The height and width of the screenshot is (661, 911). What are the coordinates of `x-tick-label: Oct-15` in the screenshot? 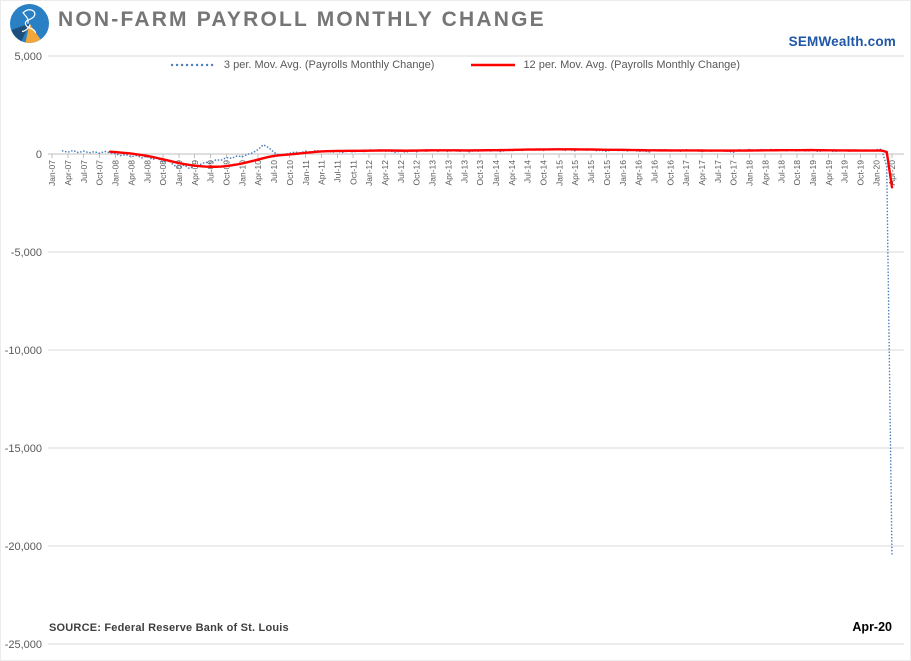 It's located at (607, 173).